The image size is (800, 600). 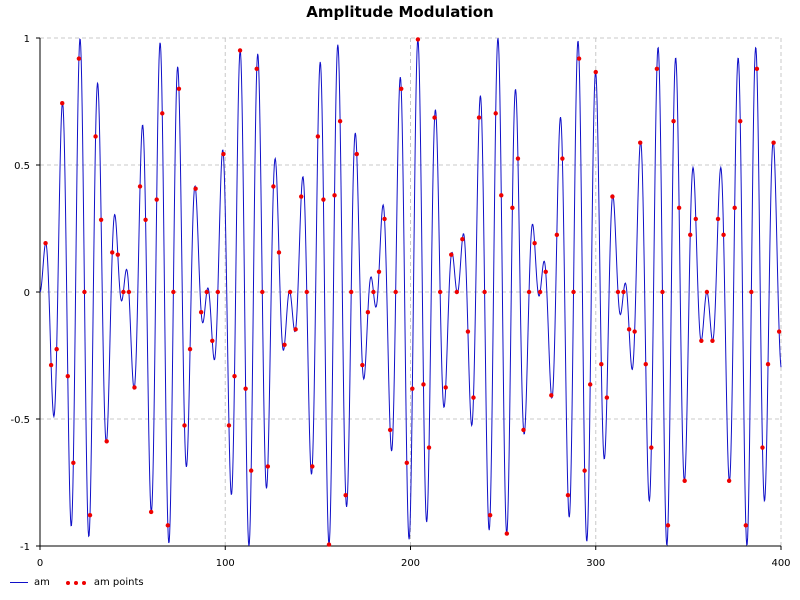 I want to click on y-tick-label: 1, so click(x=27, y=39).